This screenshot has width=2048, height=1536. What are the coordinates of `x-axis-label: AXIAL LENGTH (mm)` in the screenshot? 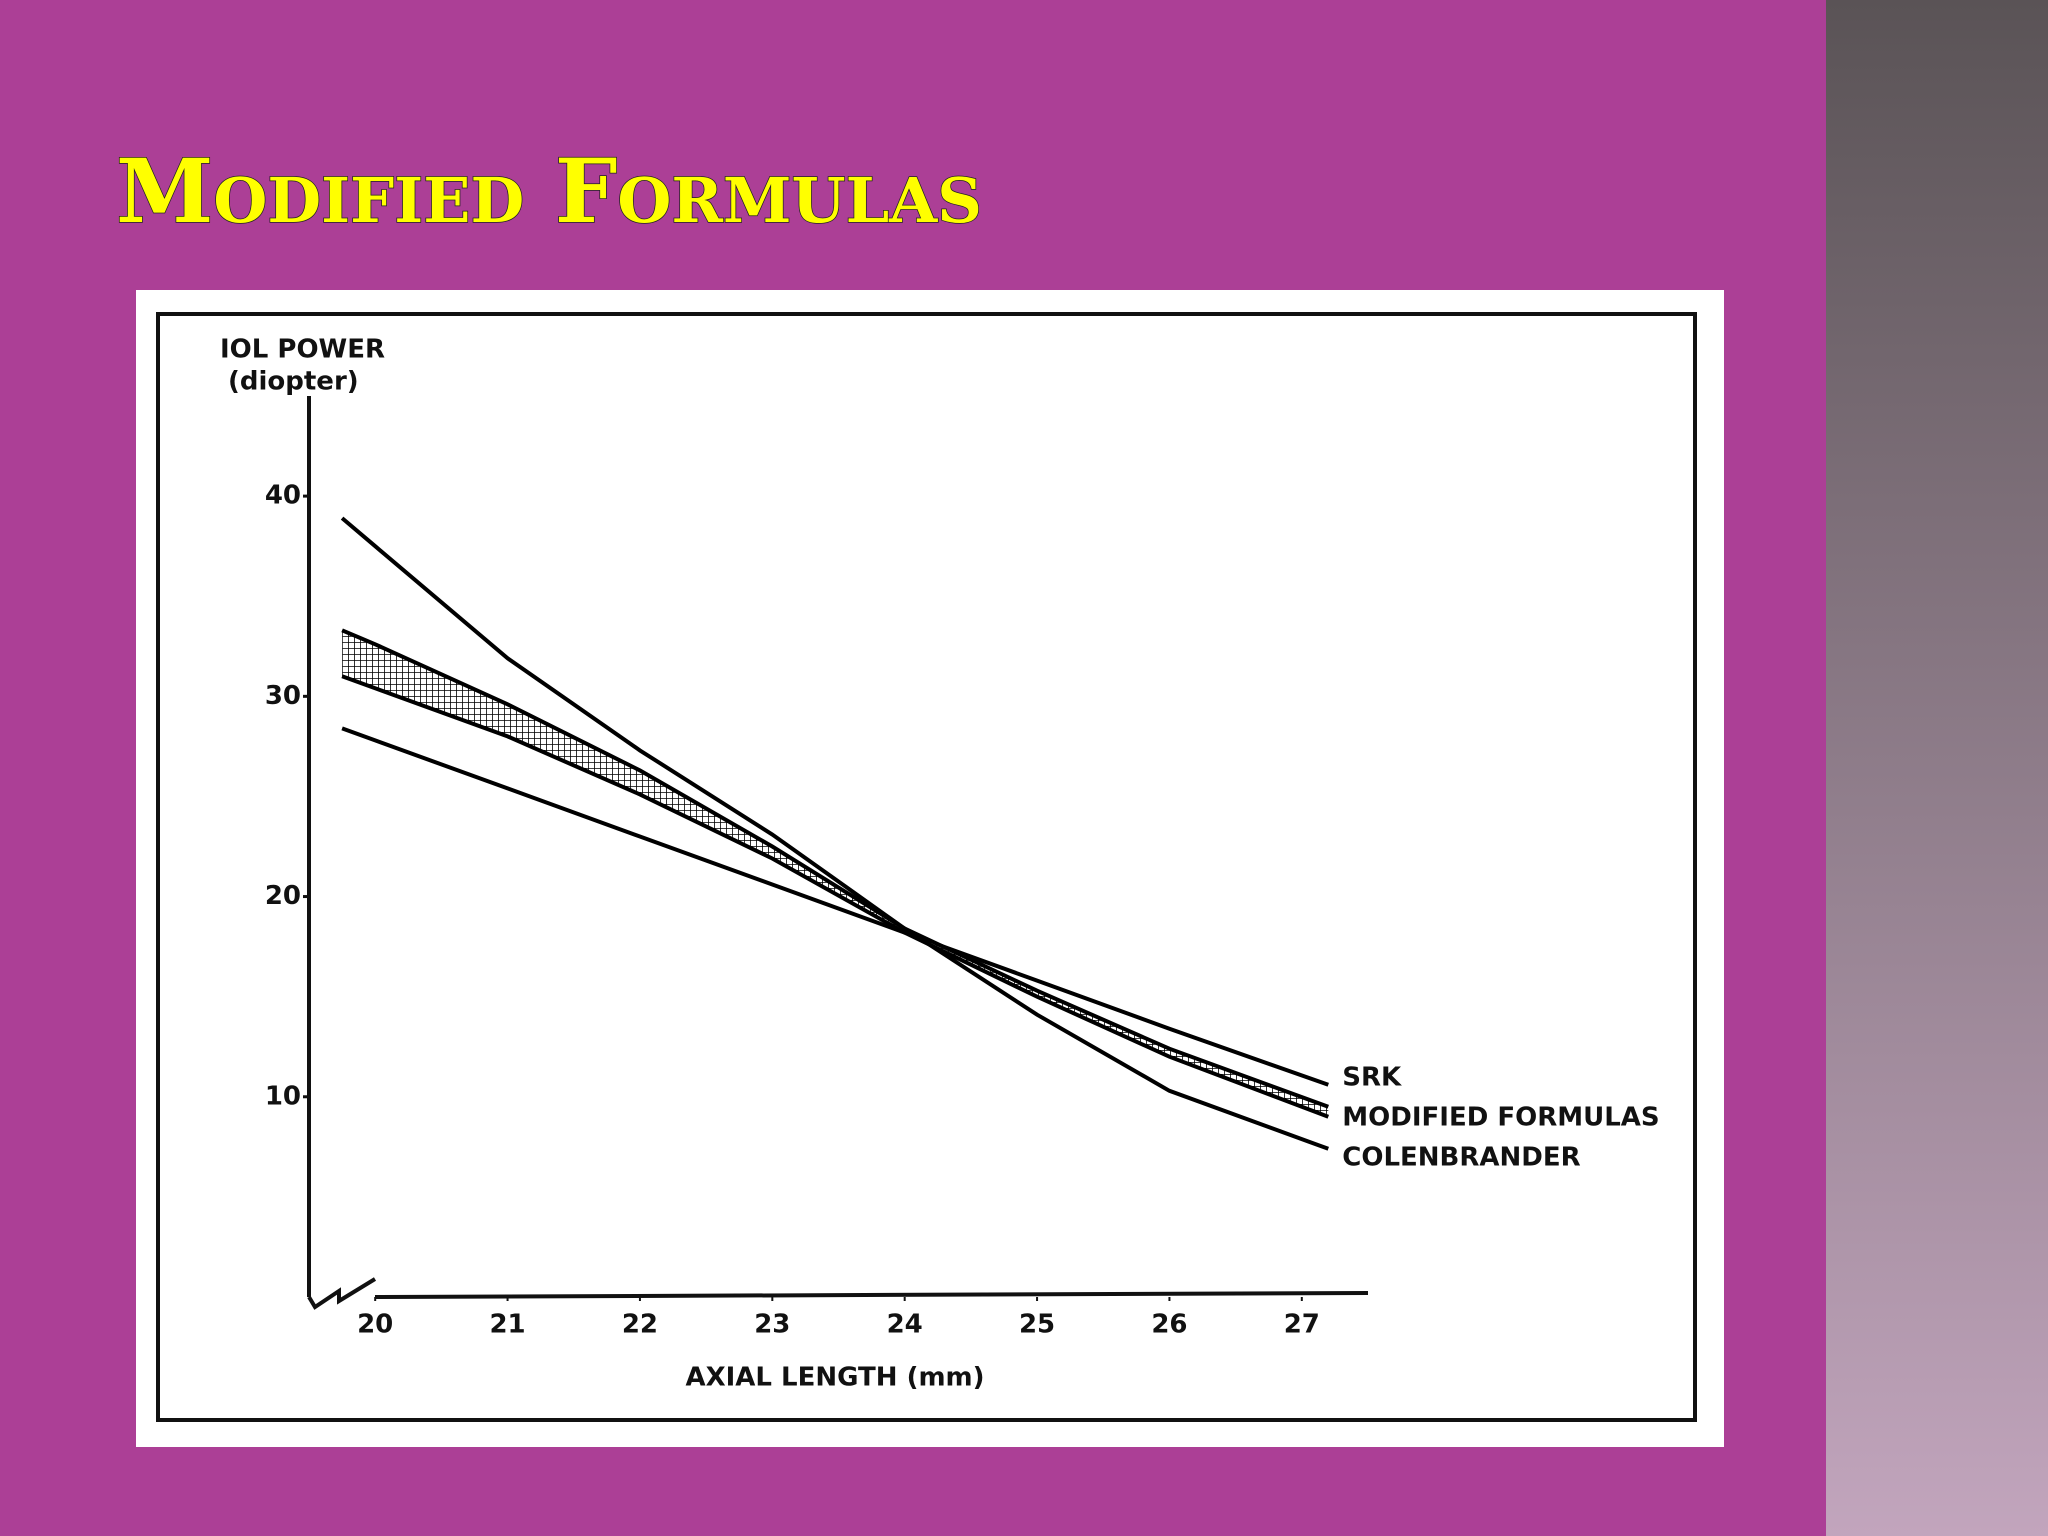 It's located at (834, 1378).